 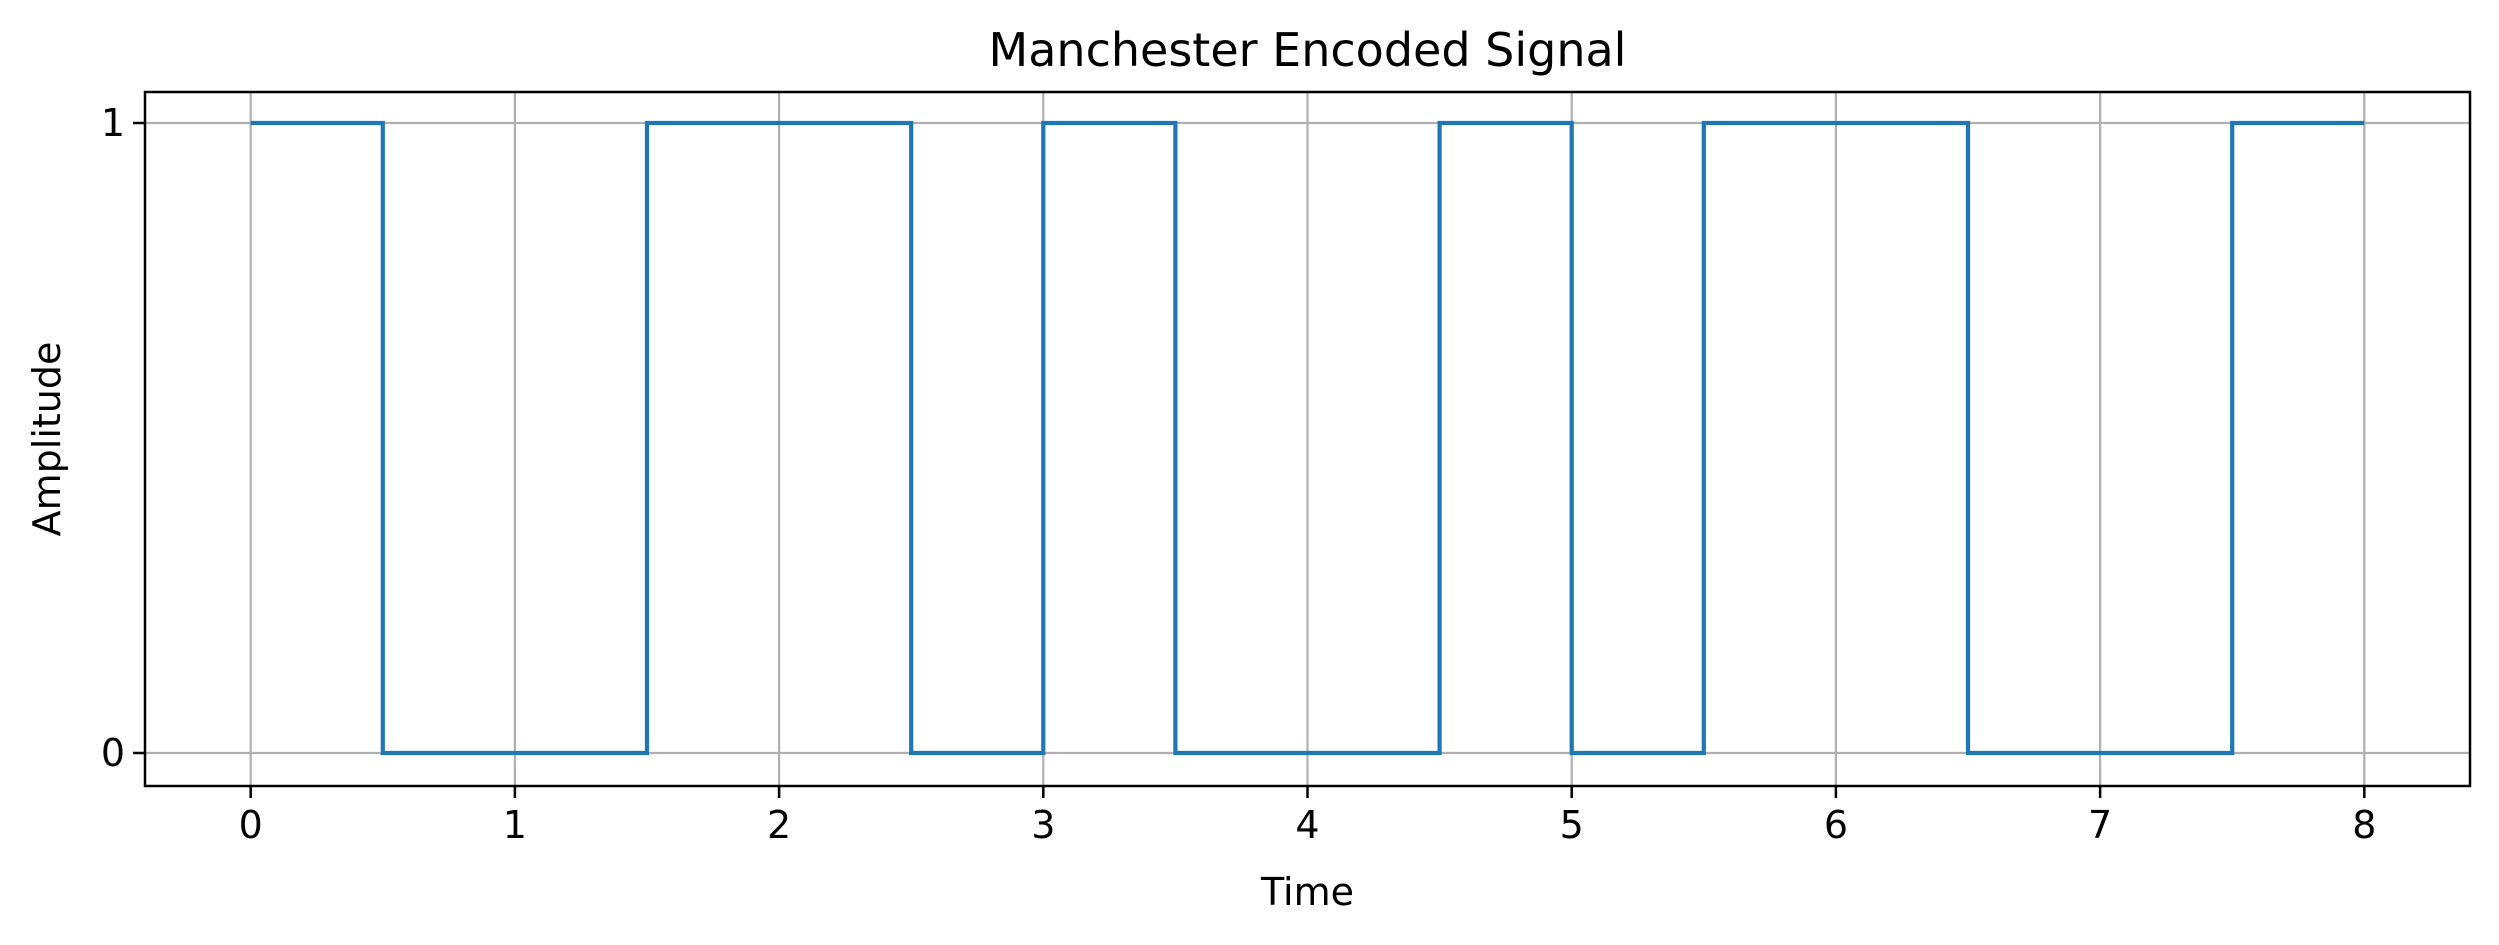 I want to click on x-tick-label: 3, so click(x=1043, y=825).